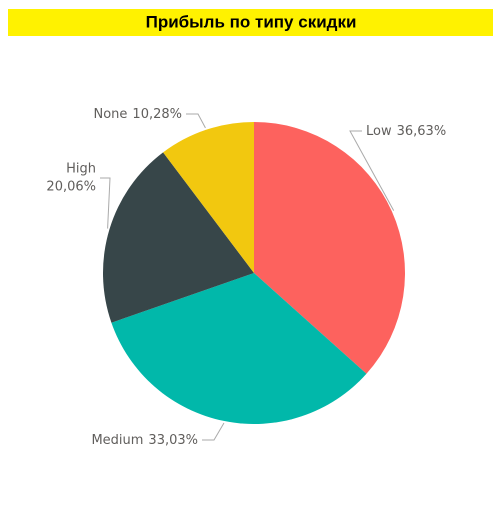  I want to click on data-label: None 10,28%, so click(138, 114).